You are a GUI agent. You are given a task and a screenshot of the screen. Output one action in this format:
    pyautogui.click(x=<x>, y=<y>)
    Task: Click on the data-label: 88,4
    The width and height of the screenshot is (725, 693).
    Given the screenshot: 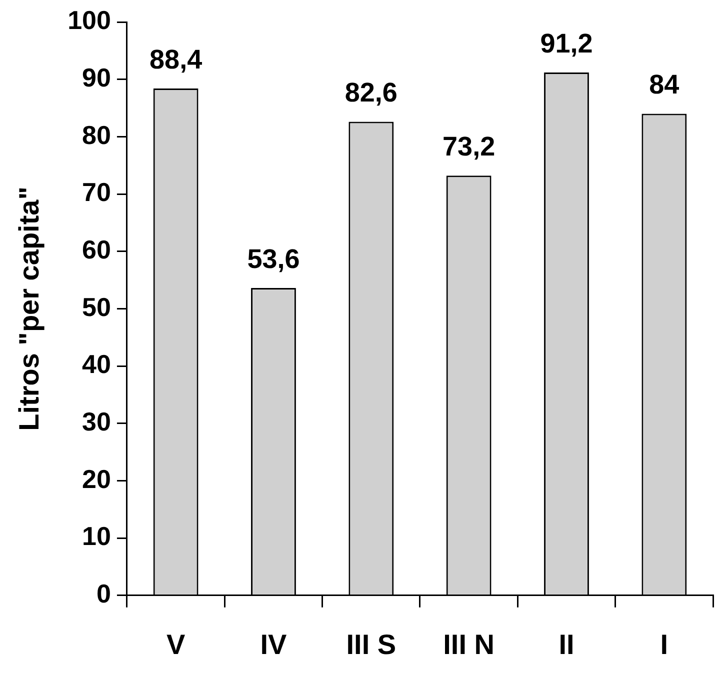 What is the action you would take?
    pyautogui.click(x=176, y=59)
    